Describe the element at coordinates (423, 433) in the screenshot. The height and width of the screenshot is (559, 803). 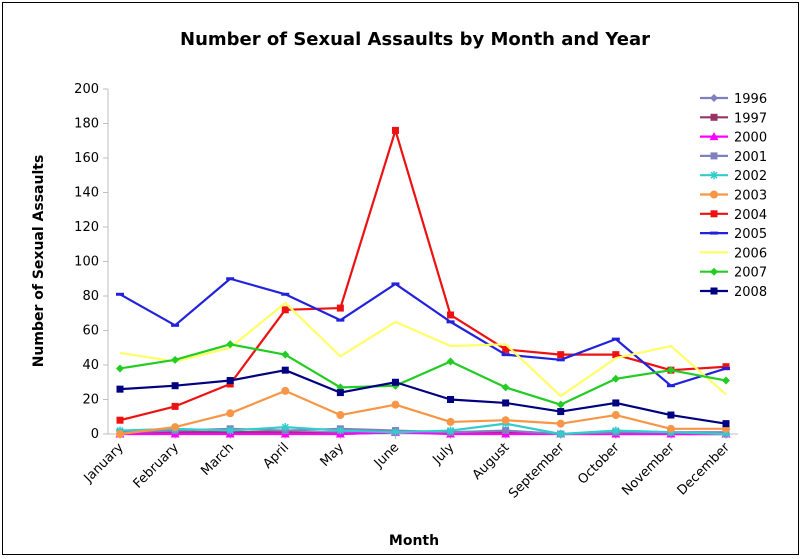
I see `series-line-2000` at that location.